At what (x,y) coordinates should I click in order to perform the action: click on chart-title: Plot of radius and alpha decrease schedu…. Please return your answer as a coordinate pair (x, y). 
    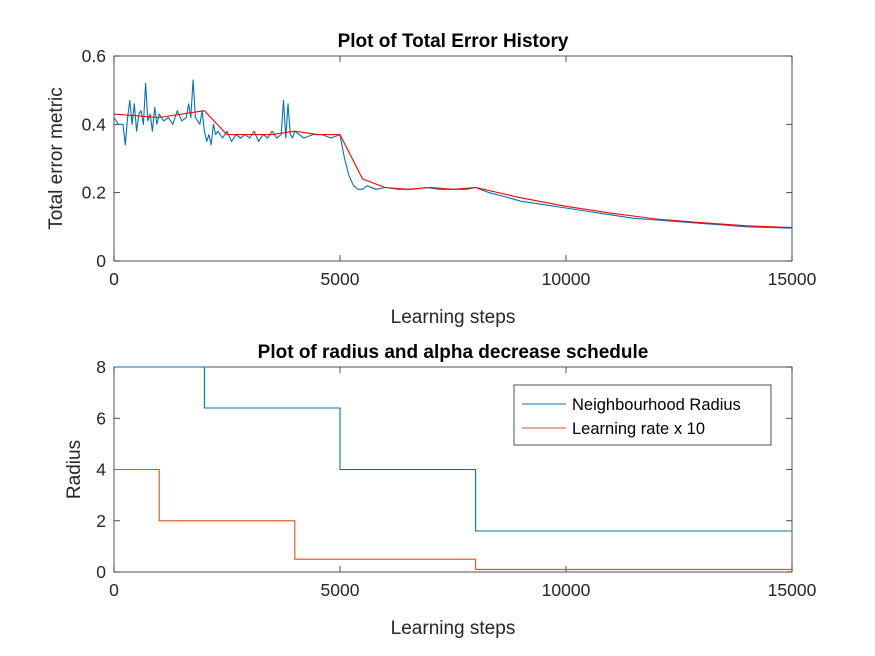
    Looking at the image, I should click on (453, 352).